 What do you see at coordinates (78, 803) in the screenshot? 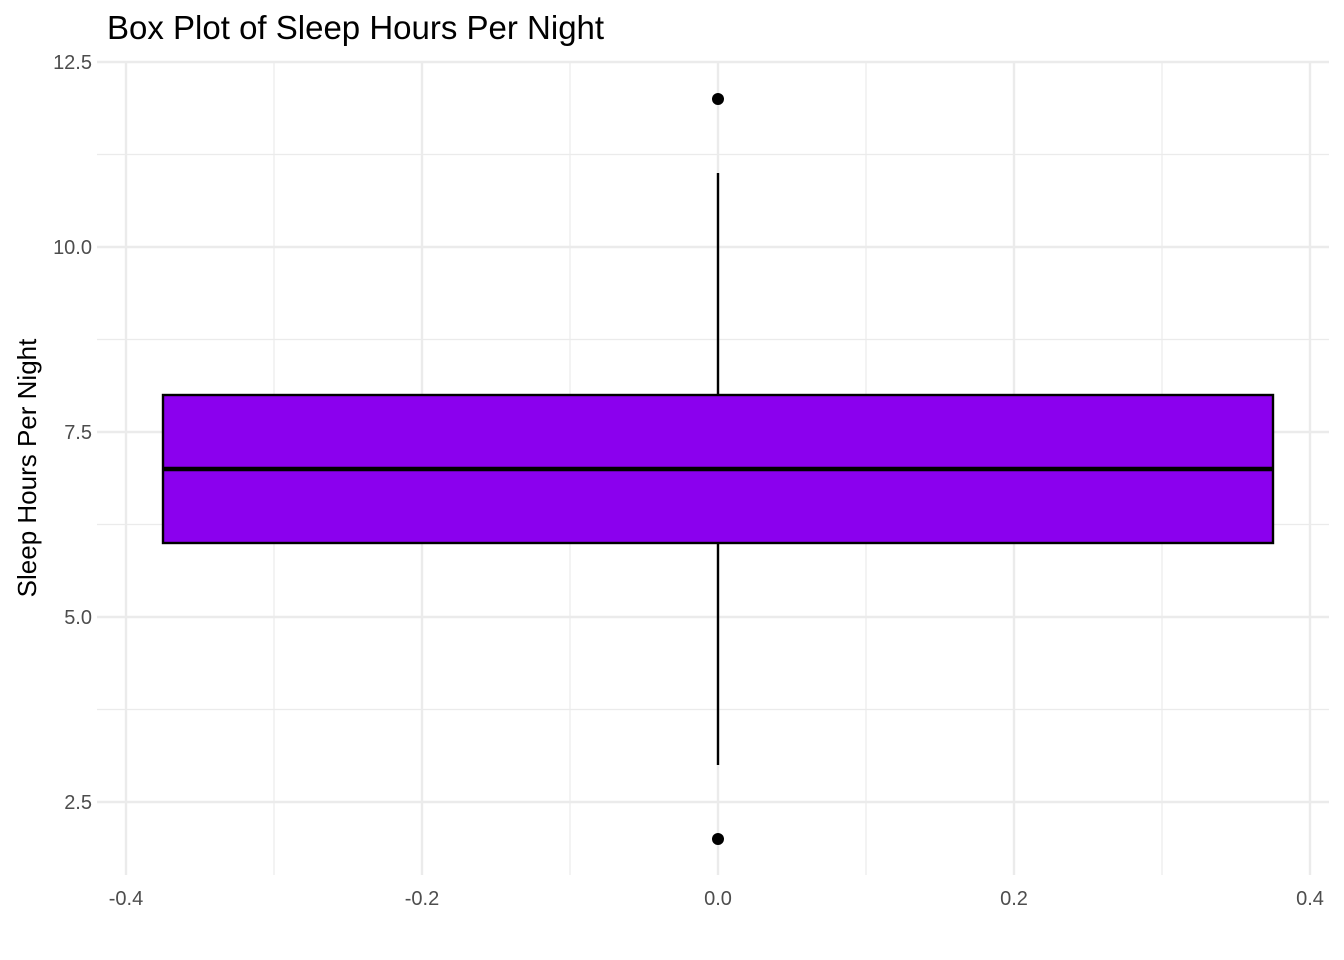
I see `y-tick-label: 2.5` at bounding box center [78, 803].